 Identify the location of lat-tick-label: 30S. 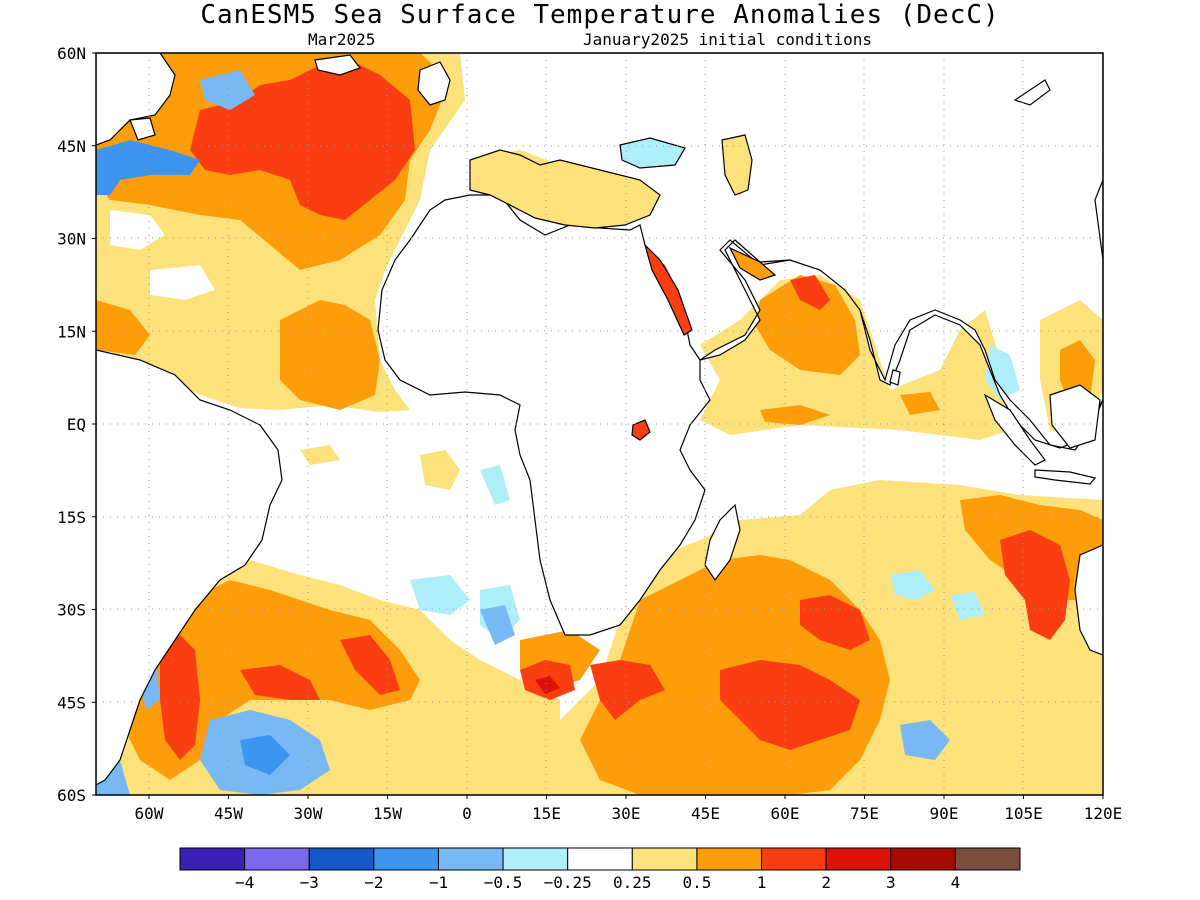
(71, 610).